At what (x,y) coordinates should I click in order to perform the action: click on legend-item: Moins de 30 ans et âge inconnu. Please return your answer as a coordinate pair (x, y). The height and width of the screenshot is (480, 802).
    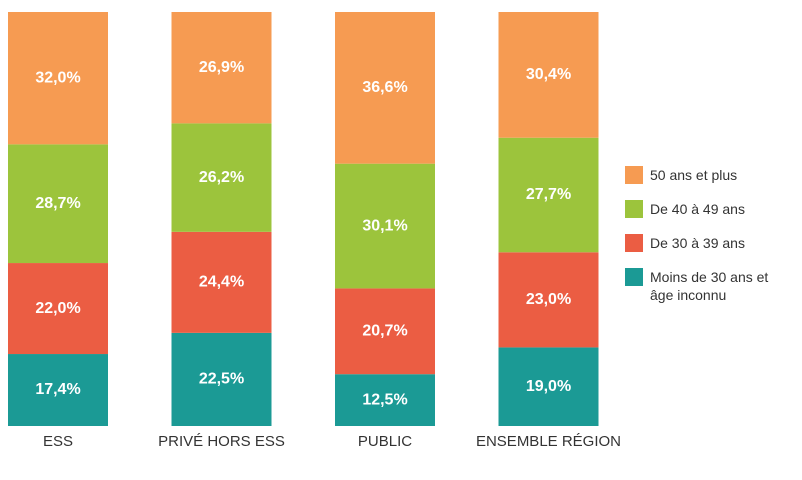
    Looking at the image, I should click on (710, 284).